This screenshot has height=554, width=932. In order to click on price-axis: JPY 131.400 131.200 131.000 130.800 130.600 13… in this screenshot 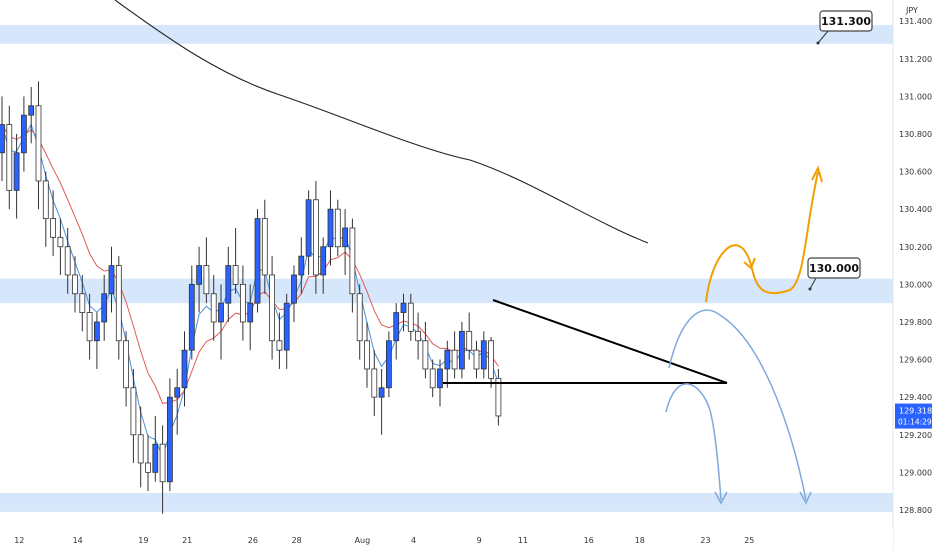, I will do `click(912, 275)`.